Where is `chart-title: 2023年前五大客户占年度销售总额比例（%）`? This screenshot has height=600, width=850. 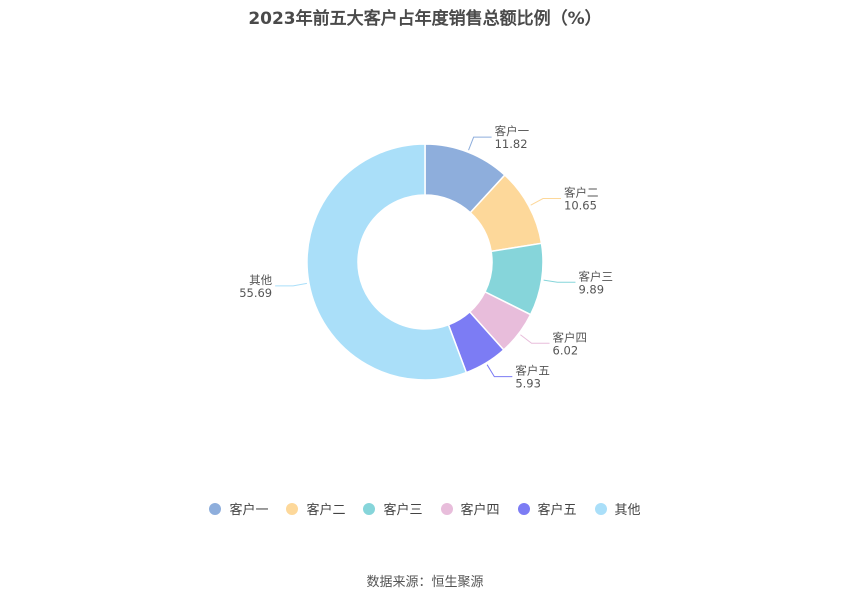 chart-title: 2023年前五大客户占年度销售总额比例（%） is located at coordinates (425, 19).